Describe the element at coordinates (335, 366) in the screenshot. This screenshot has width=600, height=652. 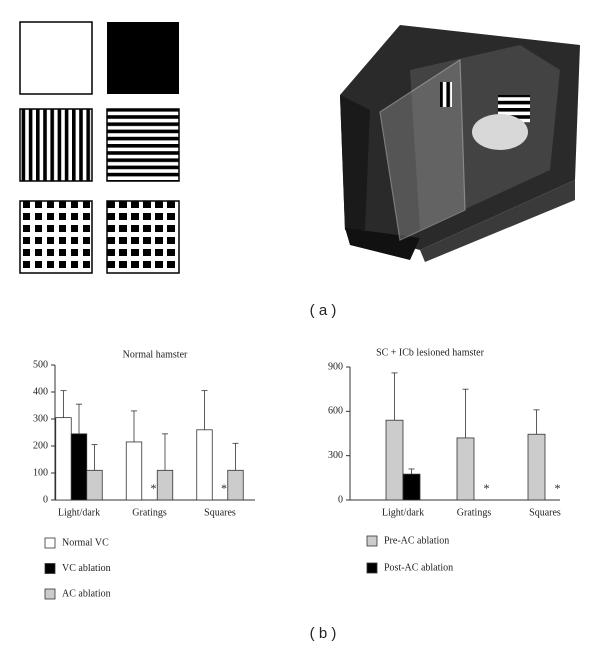
I see `y-tick-label: 900` at that location.